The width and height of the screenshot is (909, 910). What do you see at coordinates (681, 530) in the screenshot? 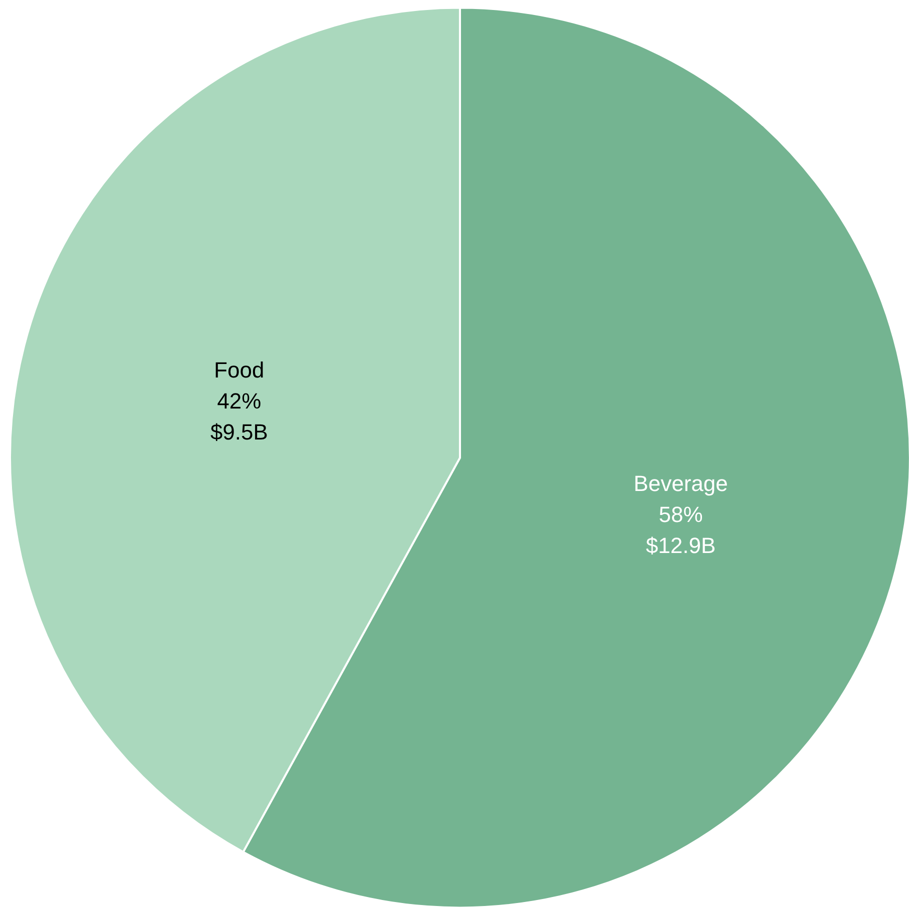
I see `data-label: 58% $12.9B` at bounding box center [681, 530].